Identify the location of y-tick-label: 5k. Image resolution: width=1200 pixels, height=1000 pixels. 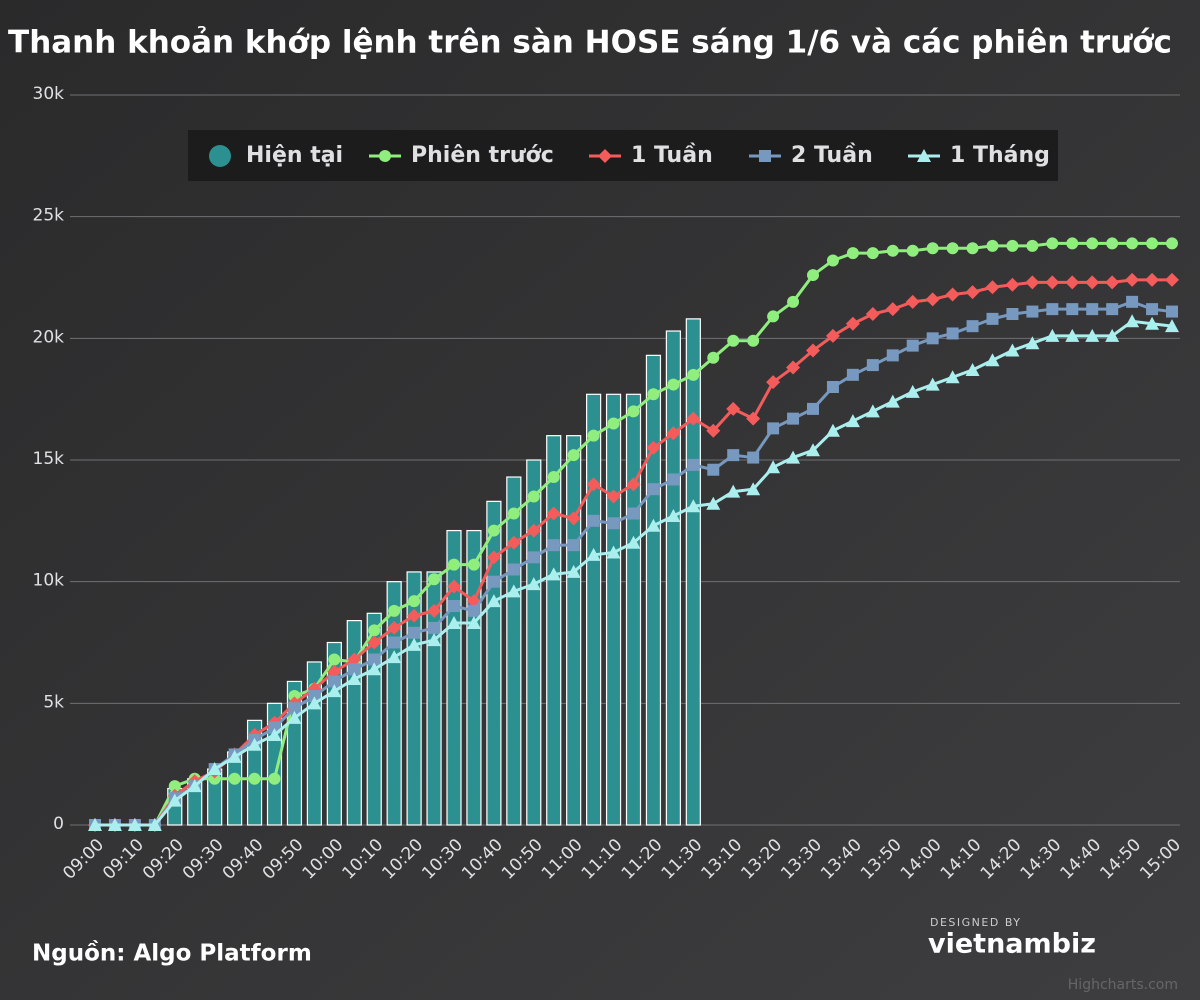
(53, 702).